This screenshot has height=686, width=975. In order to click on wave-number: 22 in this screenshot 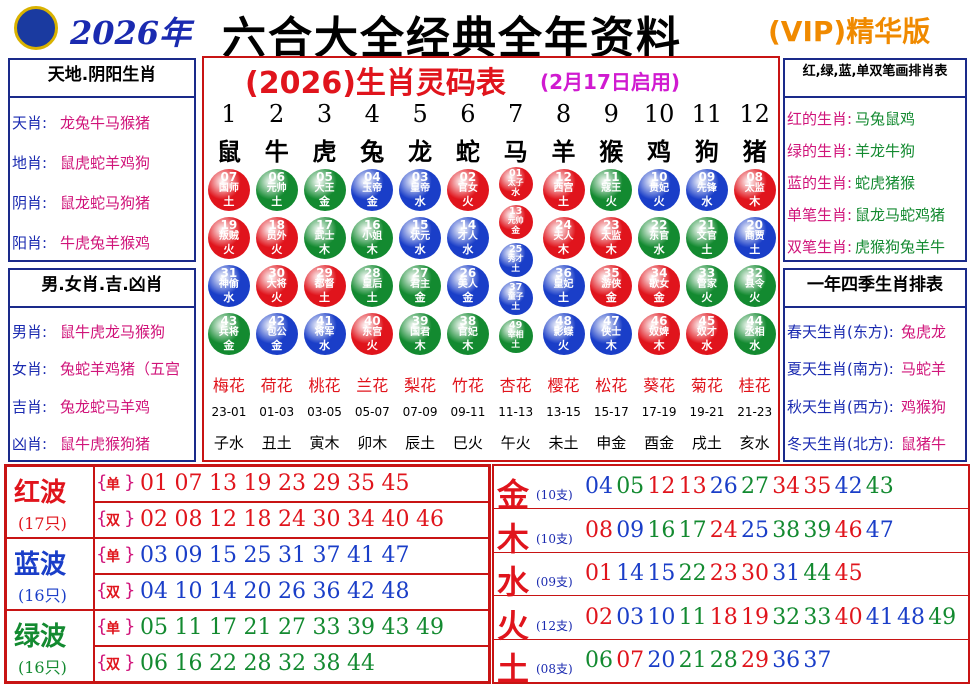, I will do `click(223, 663)`.